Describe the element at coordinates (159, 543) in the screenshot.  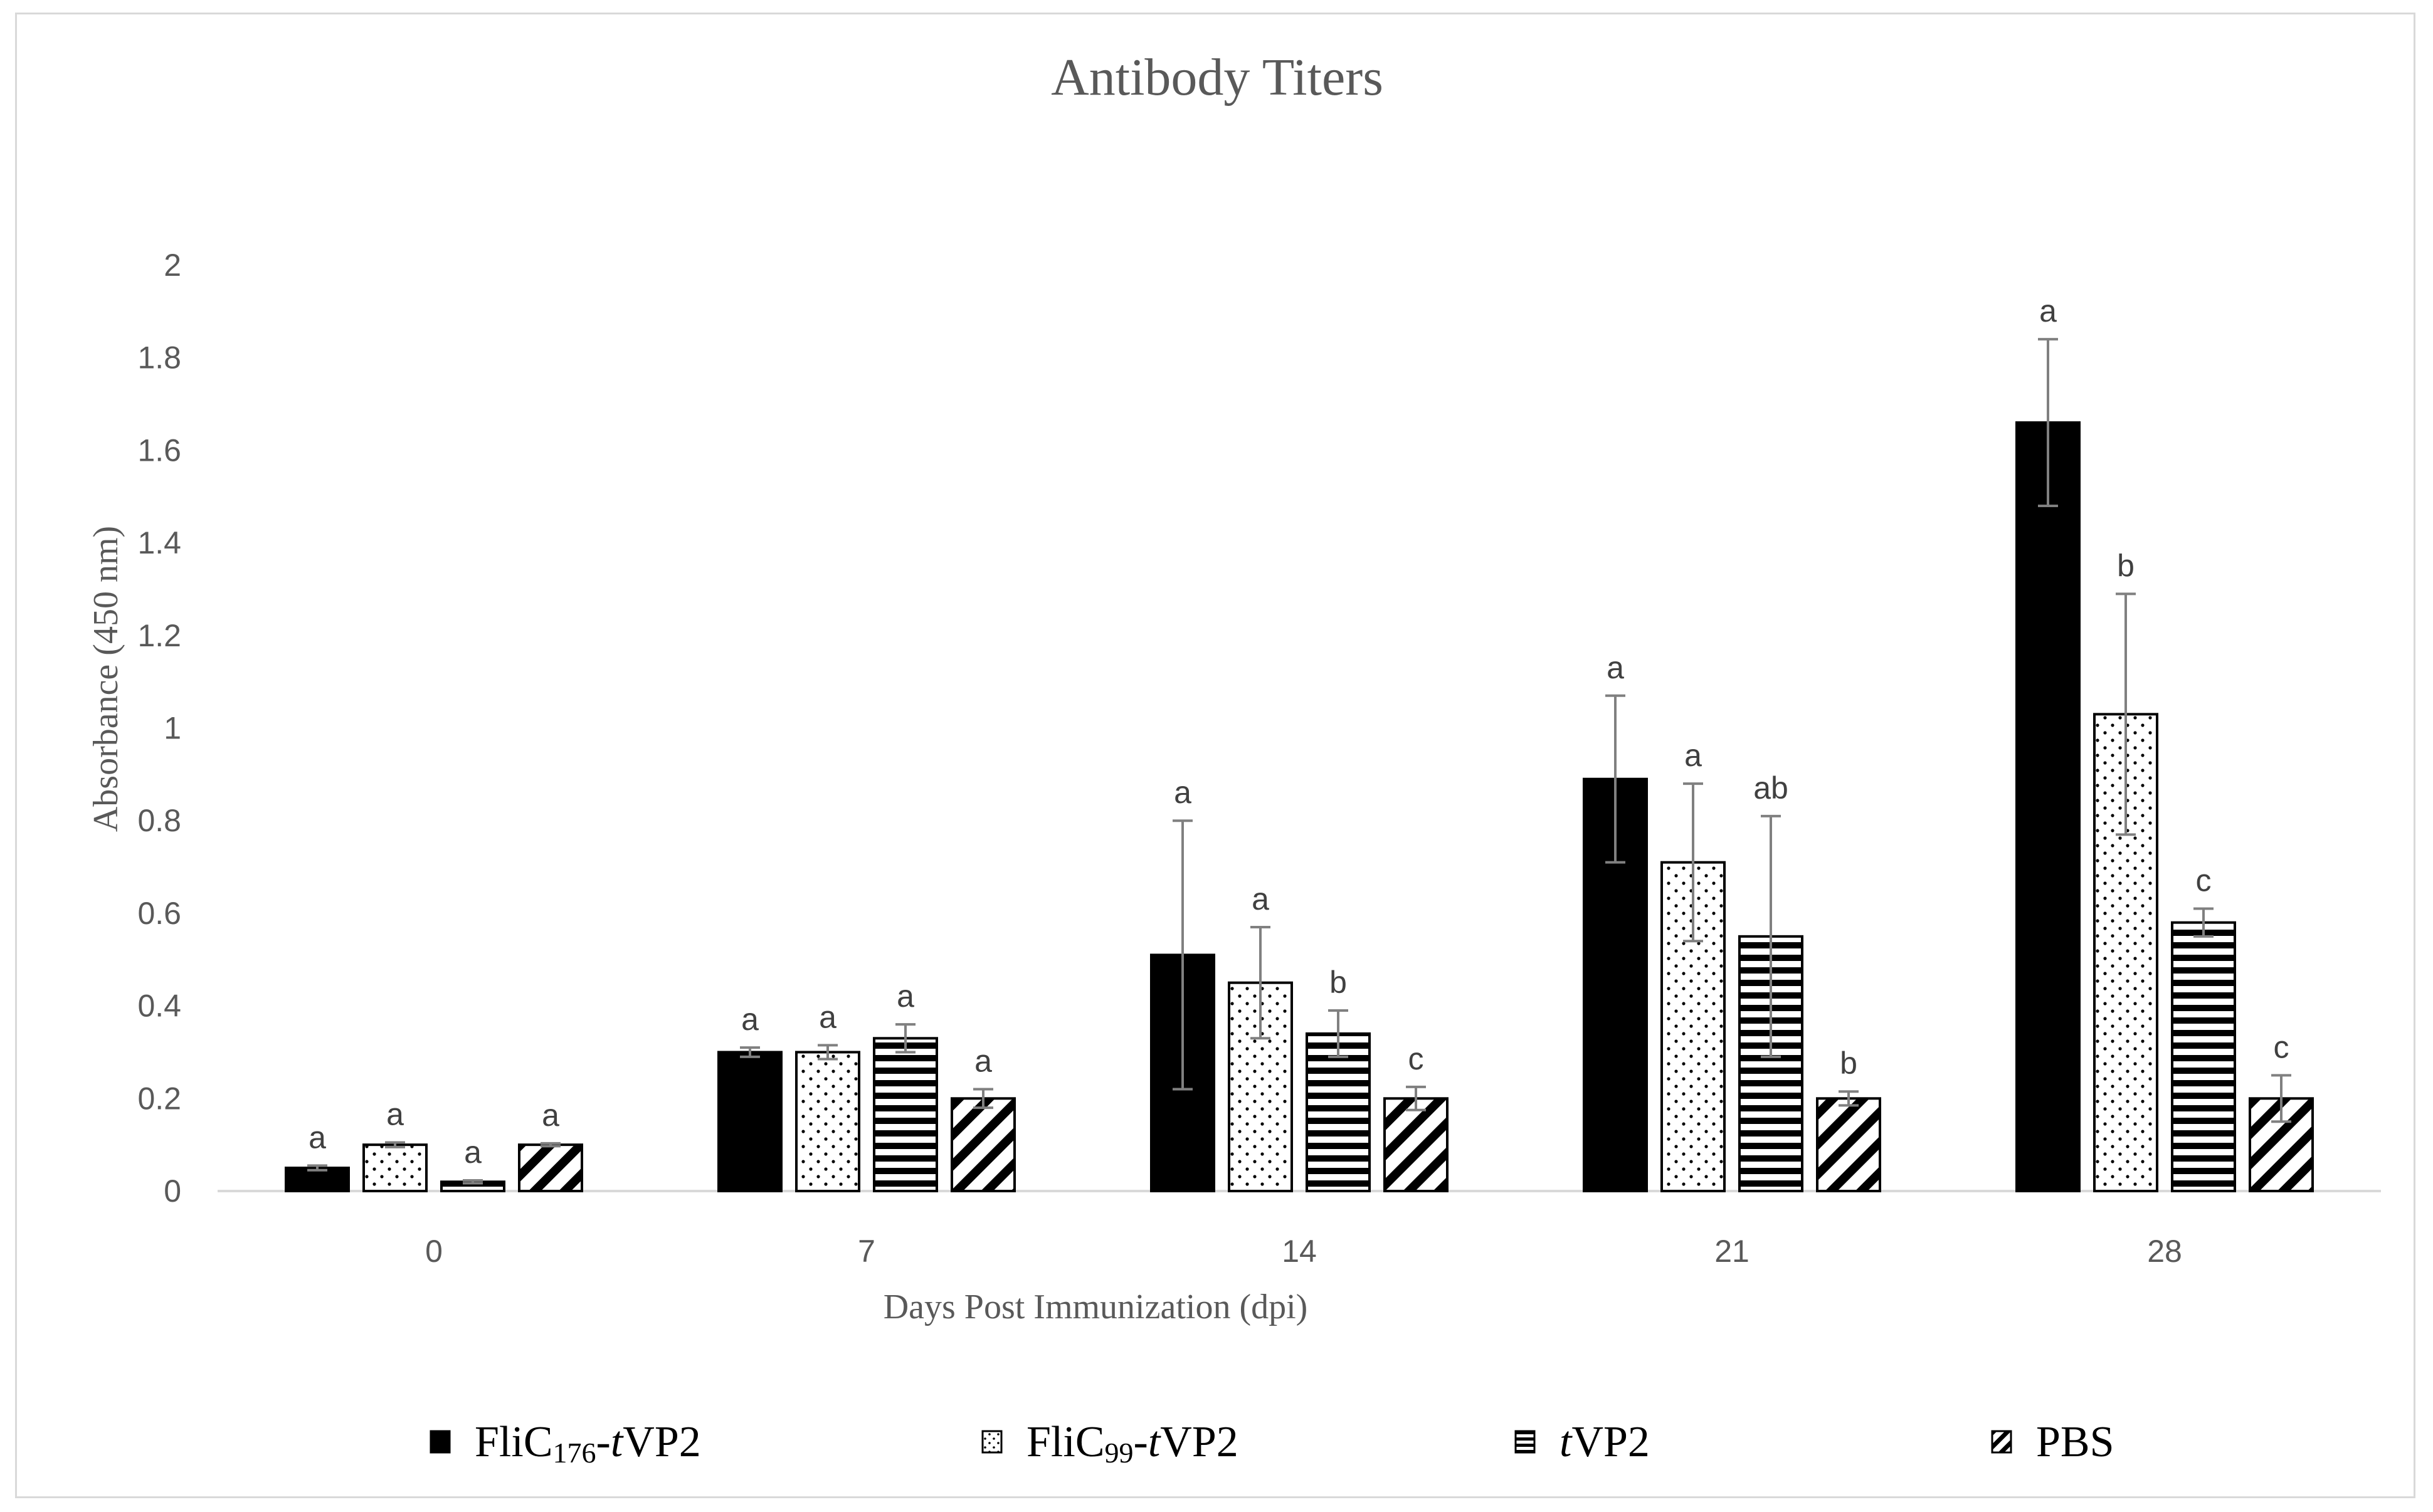
I see `y-tick-label: 1.4` at that location.